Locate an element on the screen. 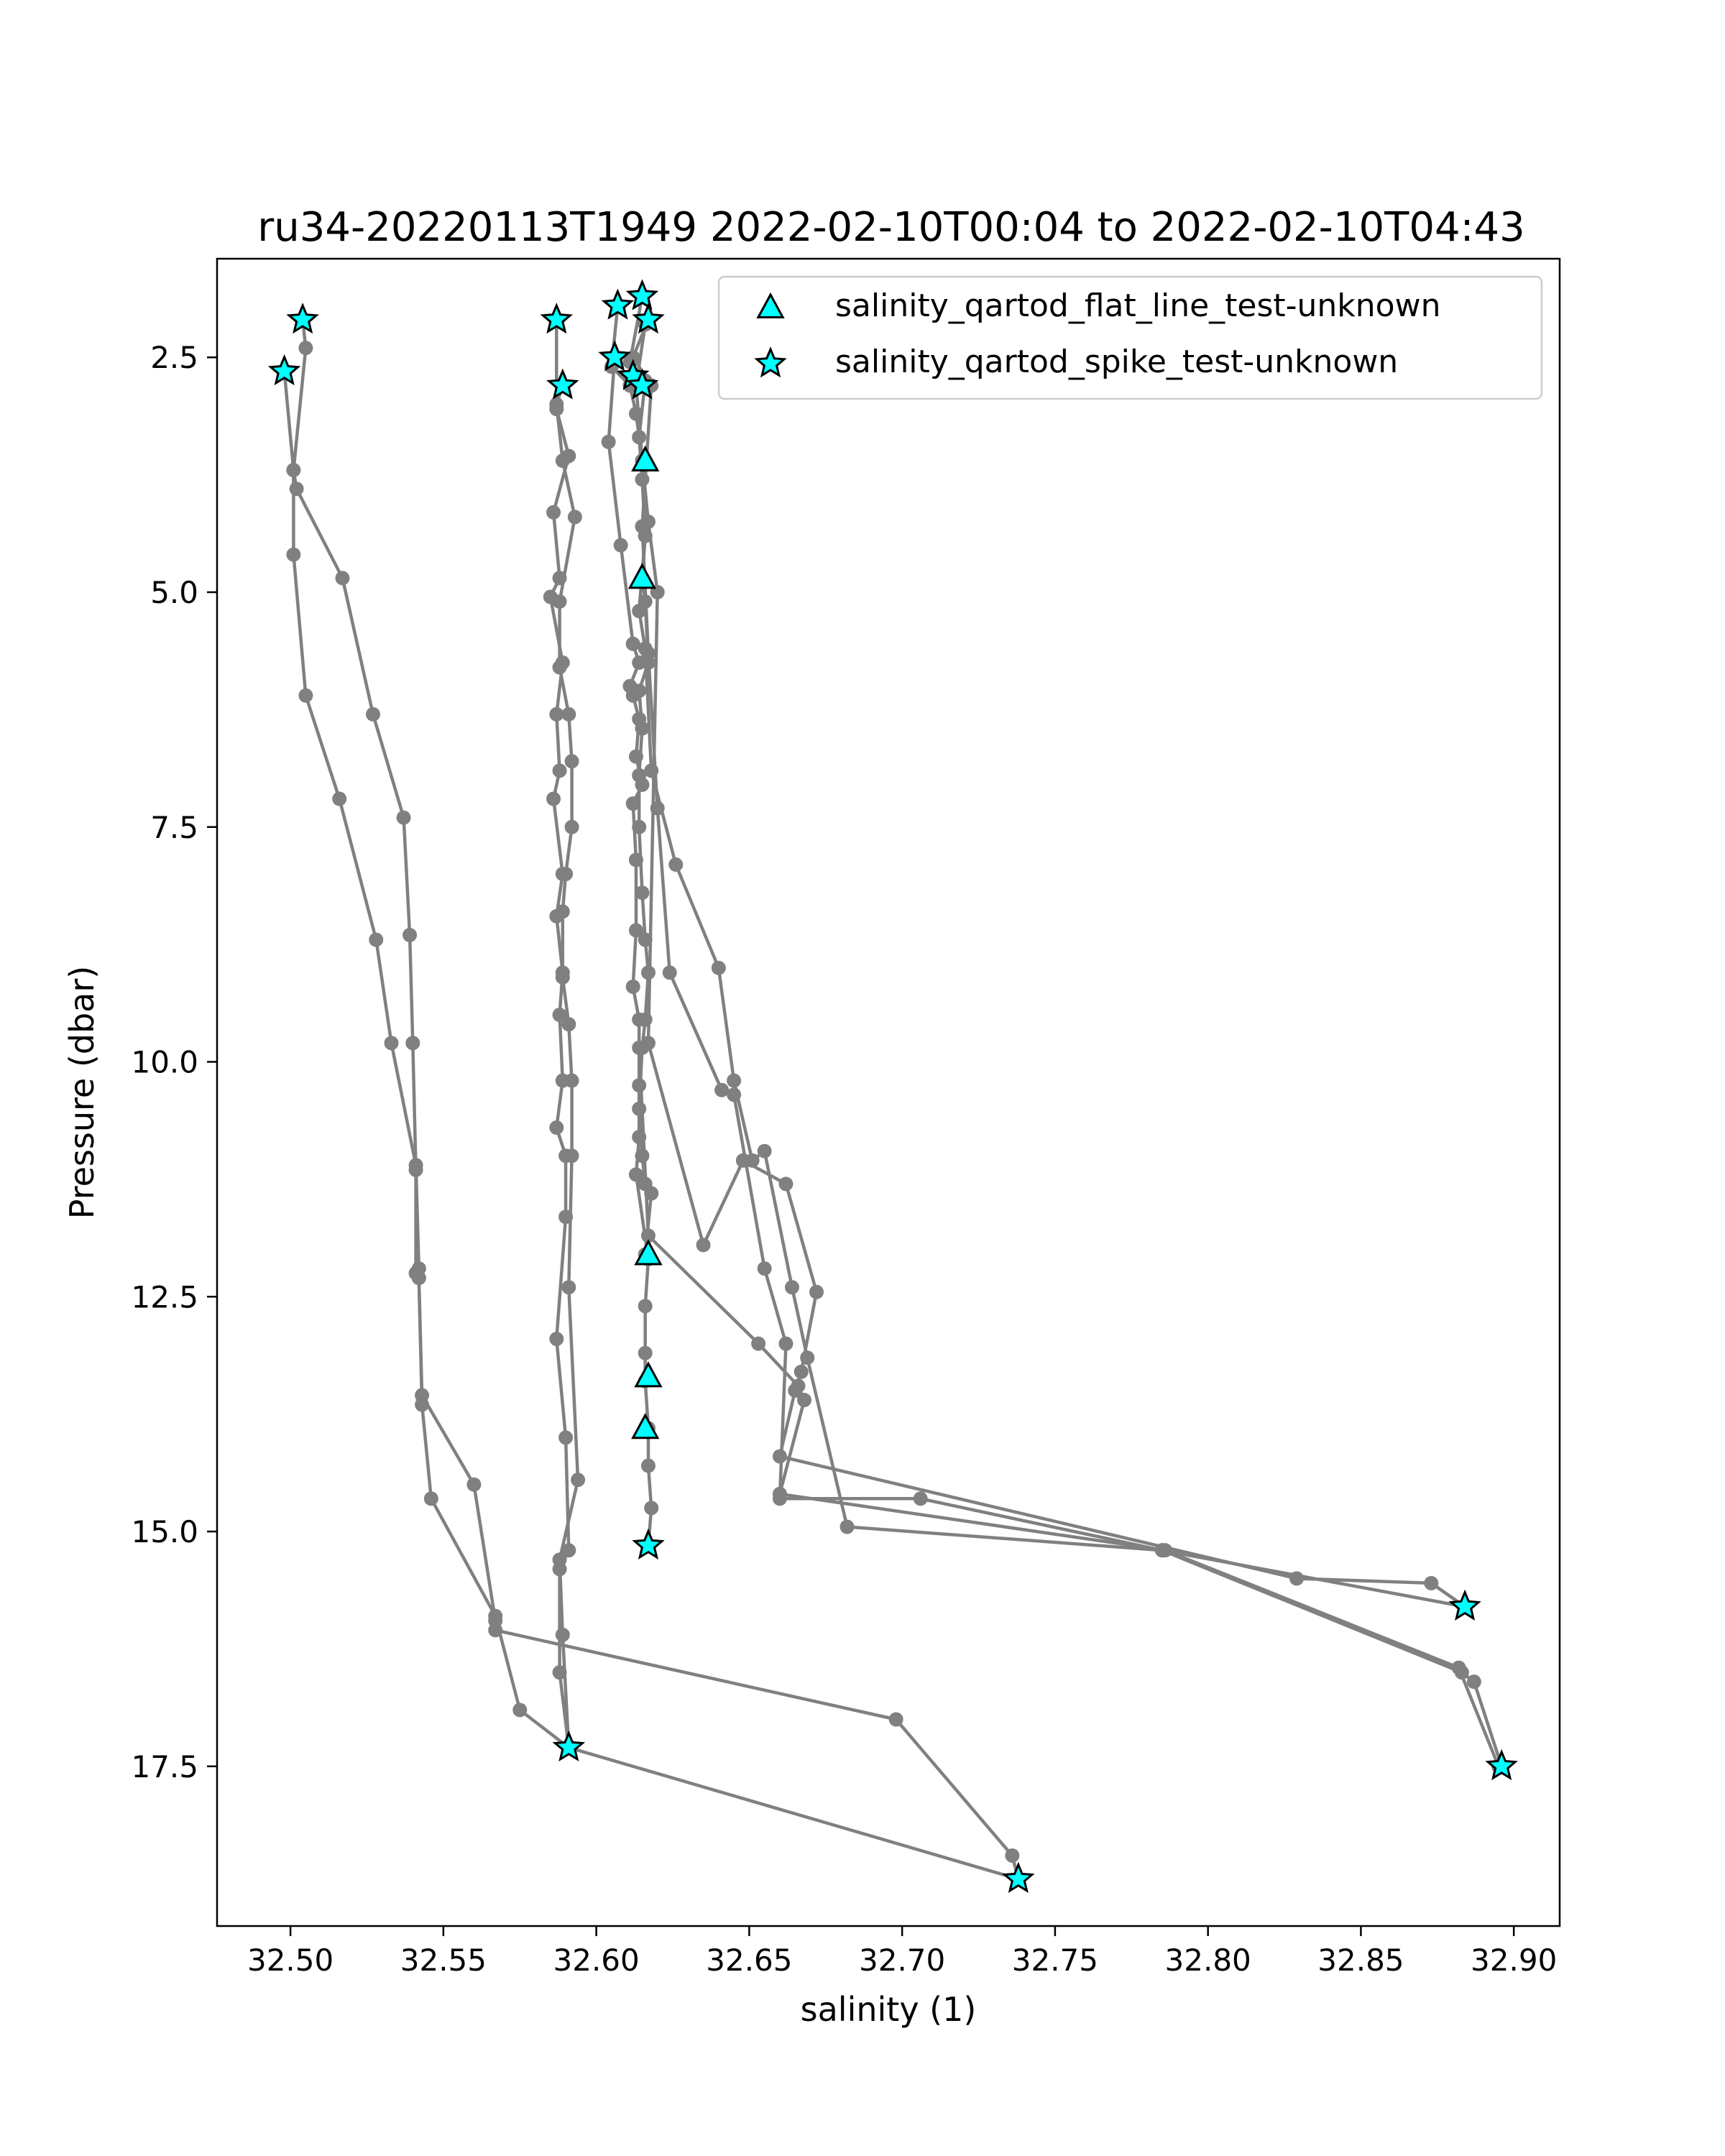  y-tick-label: 12.5 is located at coordinates (164, 1296).